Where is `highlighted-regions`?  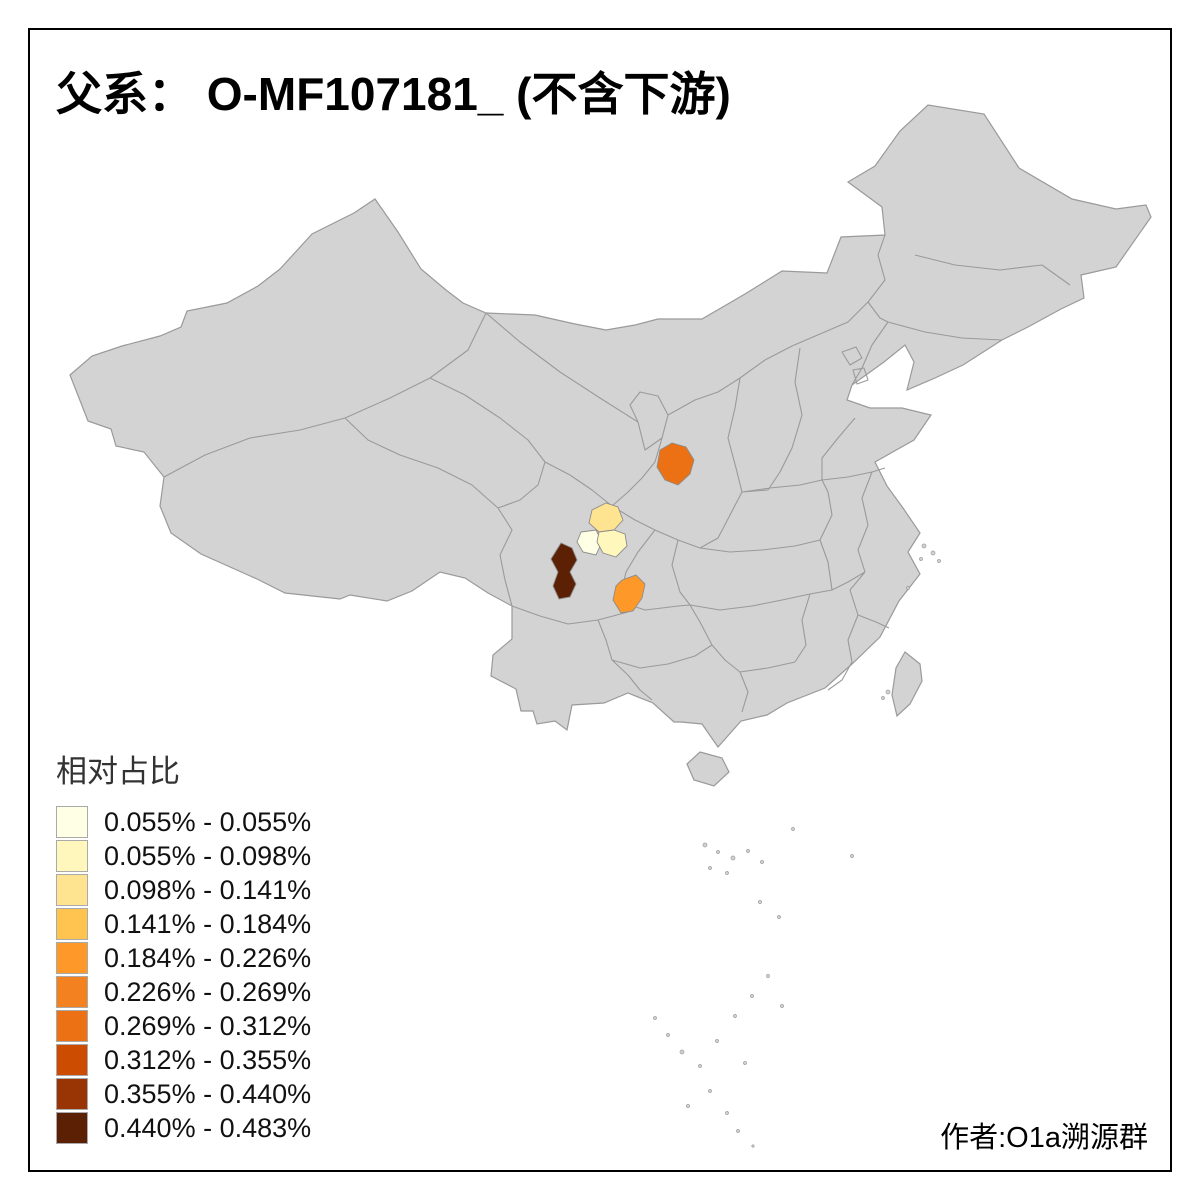 highlighted-regions is located at coordinates (622, 528).